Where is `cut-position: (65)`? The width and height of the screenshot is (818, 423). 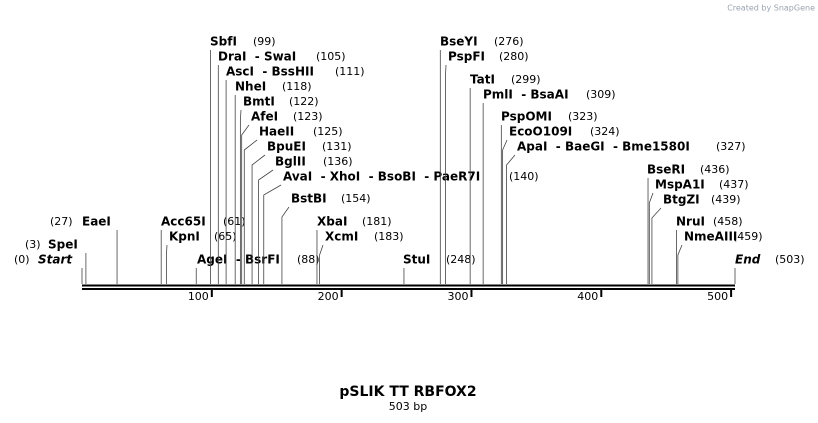 cut-position: (65) is located at coordinates (225, 236).